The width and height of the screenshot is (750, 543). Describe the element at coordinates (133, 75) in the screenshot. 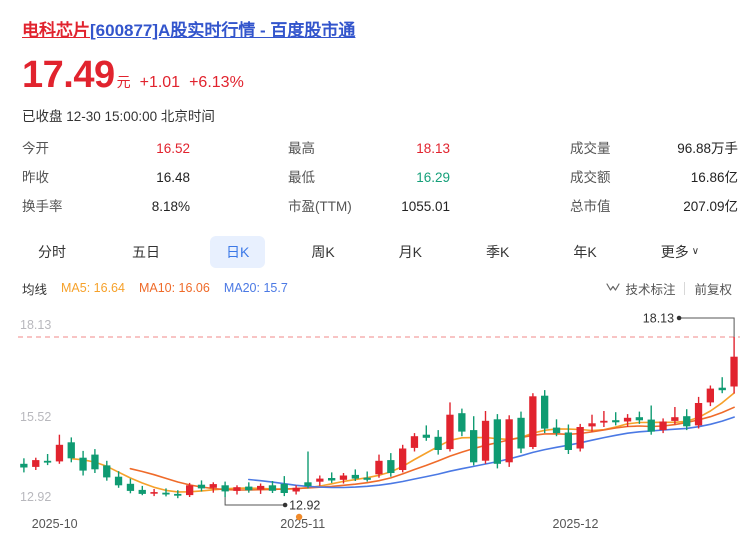

I see `price-block: 17.49 元 +1.01 +6.13%` at that location.